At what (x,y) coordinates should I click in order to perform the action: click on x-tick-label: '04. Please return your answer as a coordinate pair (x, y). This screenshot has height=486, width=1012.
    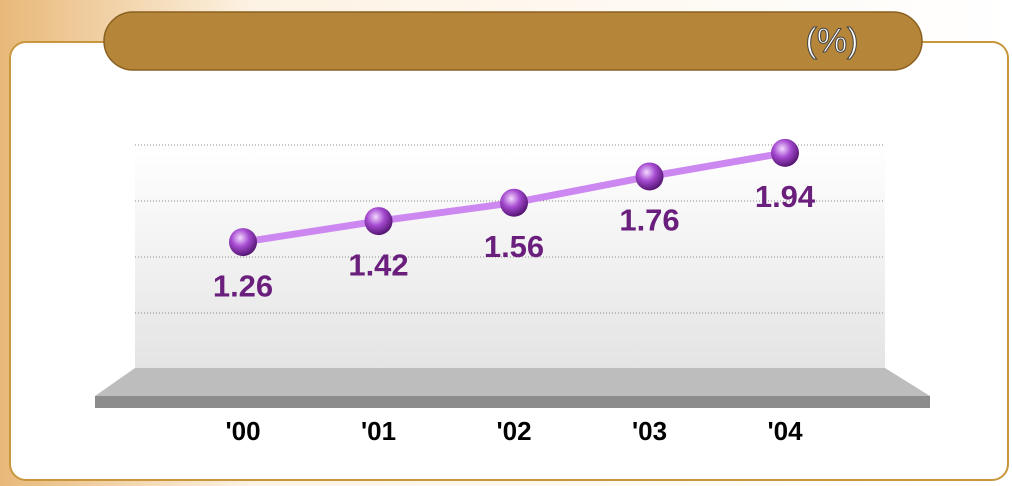
    Looking at the image, I should click on (785, 431).